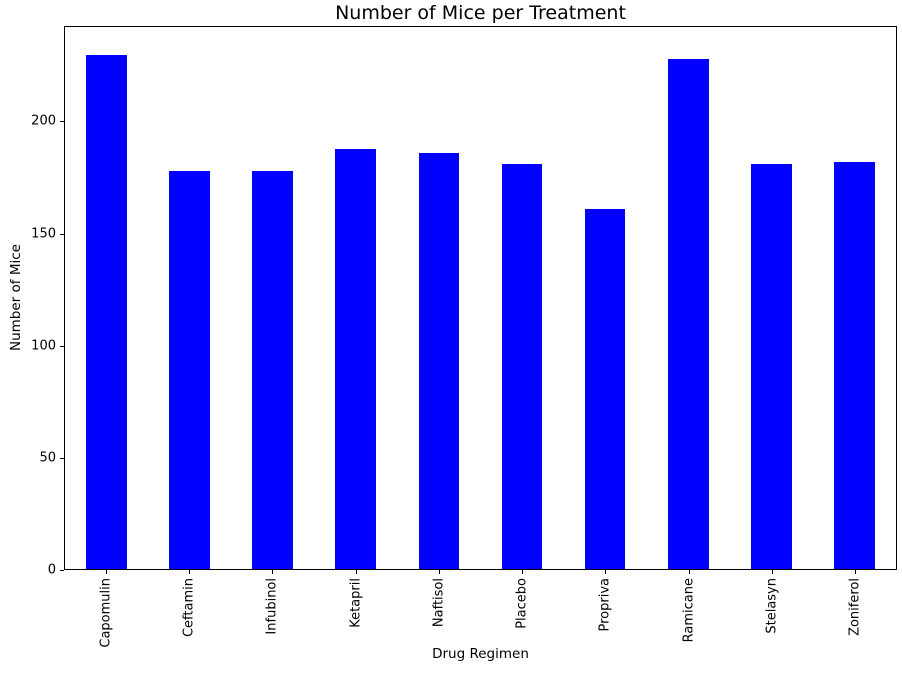  I want to click on bar-slot-stelasyn, so click(771, 298).